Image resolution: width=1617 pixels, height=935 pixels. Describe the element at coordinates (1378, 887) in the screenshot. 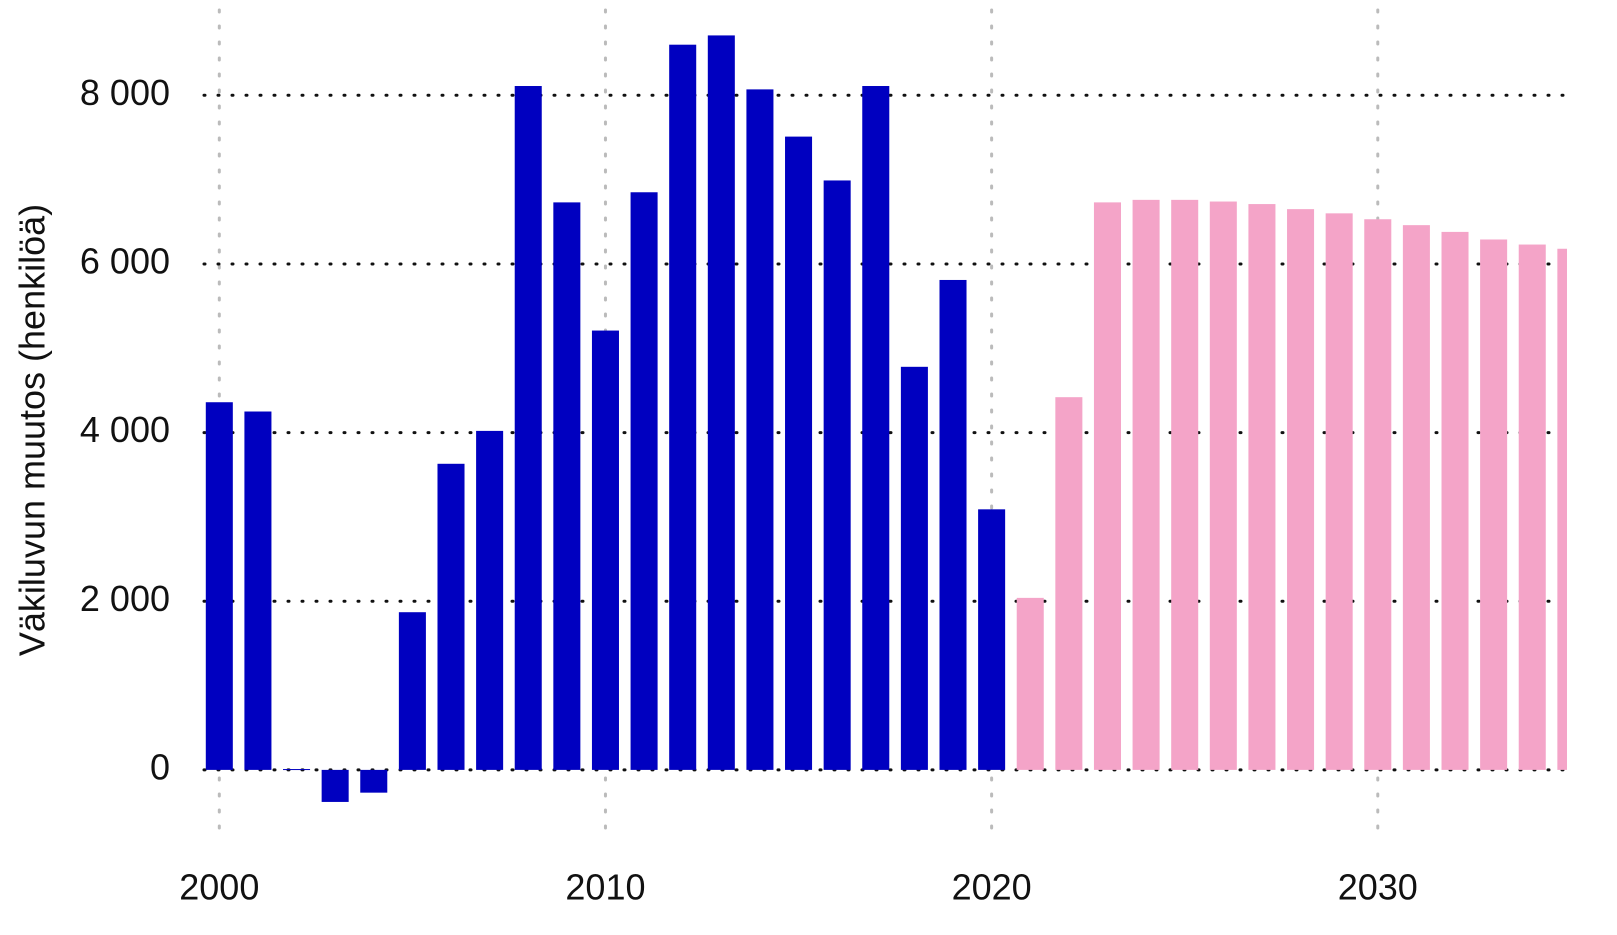

I see `x-tick-label: 2030` at that location.